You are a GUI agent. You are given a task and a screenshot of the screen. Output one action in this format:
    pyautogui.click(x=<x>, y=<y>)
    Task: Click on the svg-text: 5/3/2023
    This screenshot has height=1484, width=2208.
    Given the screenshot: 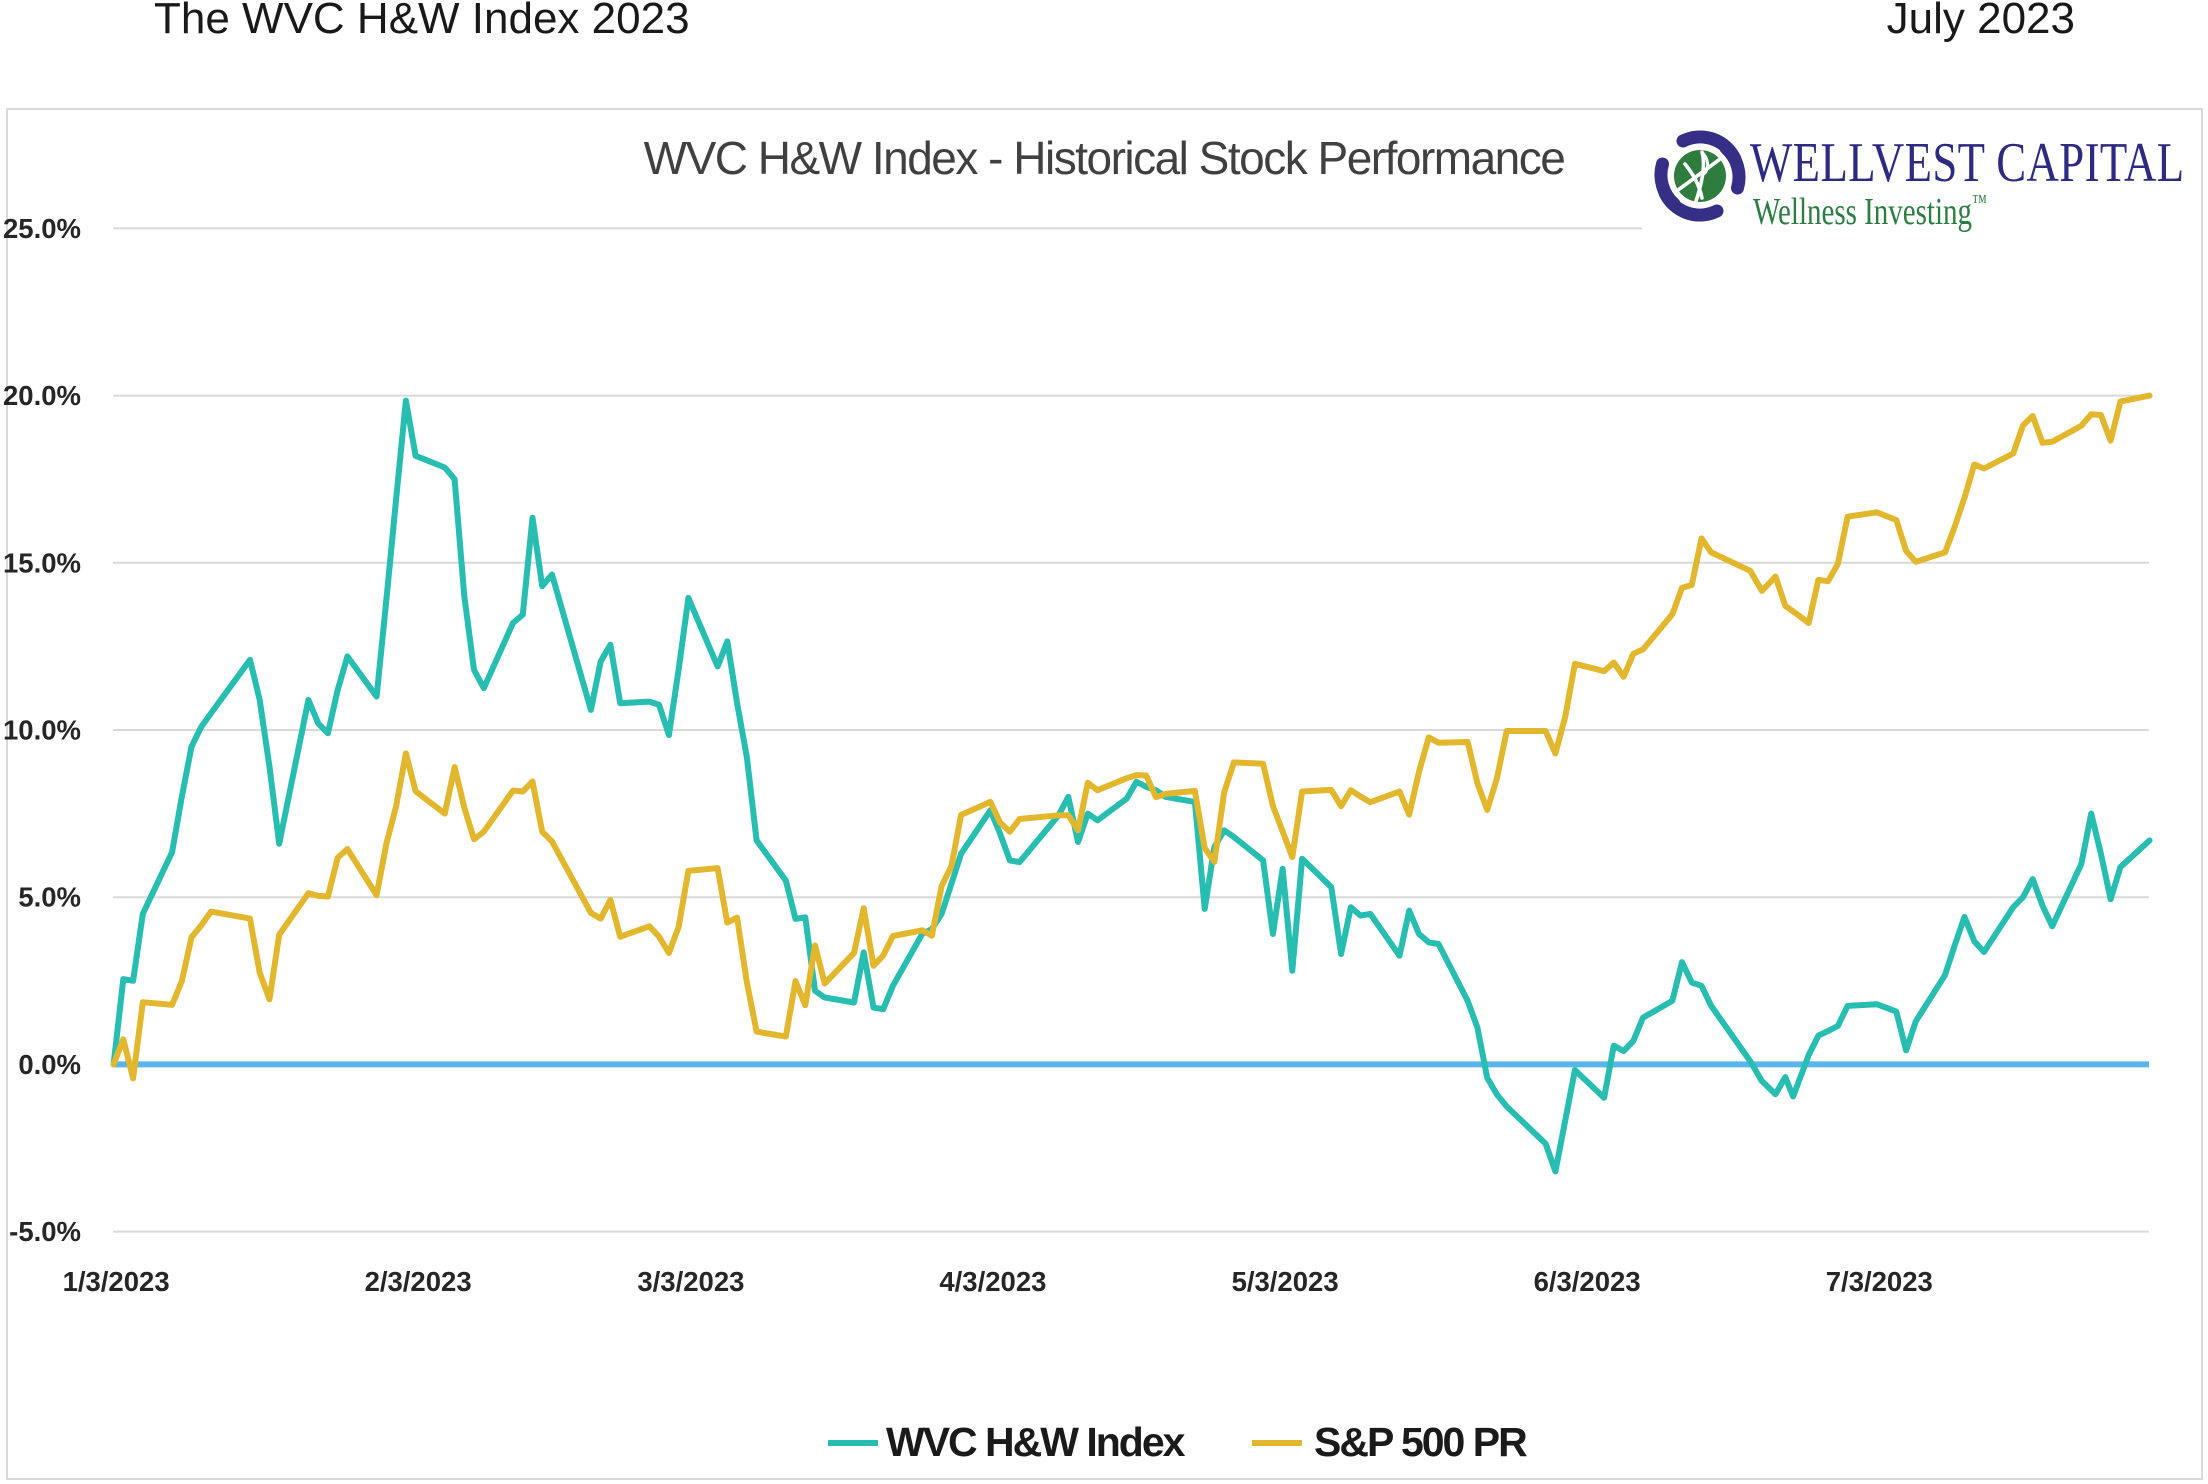 What is the action you would take?
    pyautogui.click(x=1285, y=1281)
    